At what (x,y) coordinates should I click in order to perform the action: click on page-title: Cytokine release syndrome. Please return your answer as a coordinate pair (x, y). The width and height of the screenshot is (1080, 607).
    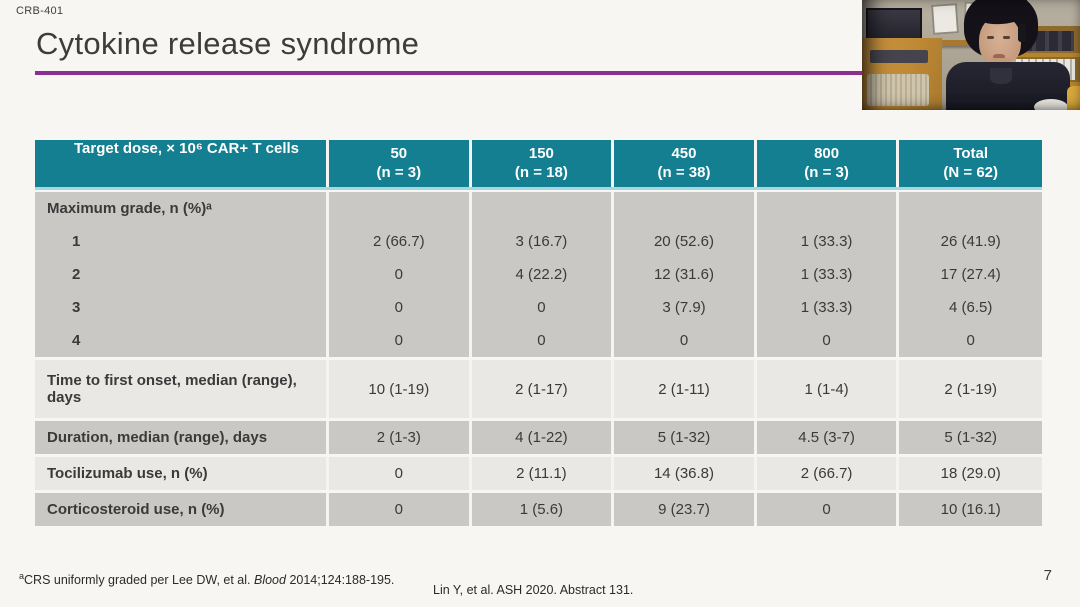
    Looking at the image, I should click on (228, 43).